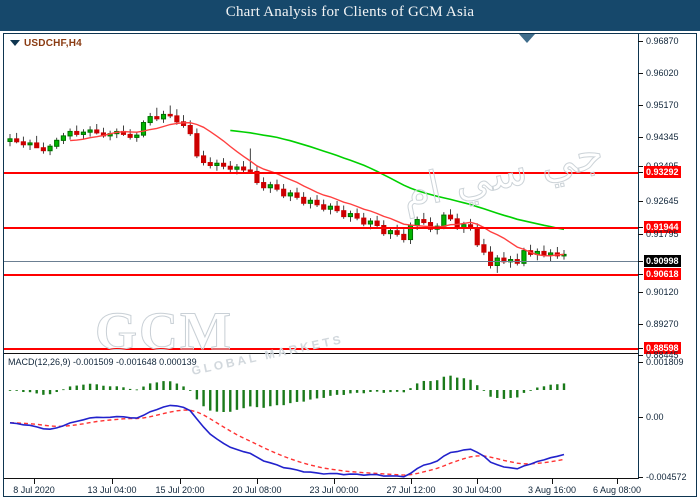 This screenshot has height=500, width=700. I want to click on level-price-label: 0.91944, so click(662, 227).